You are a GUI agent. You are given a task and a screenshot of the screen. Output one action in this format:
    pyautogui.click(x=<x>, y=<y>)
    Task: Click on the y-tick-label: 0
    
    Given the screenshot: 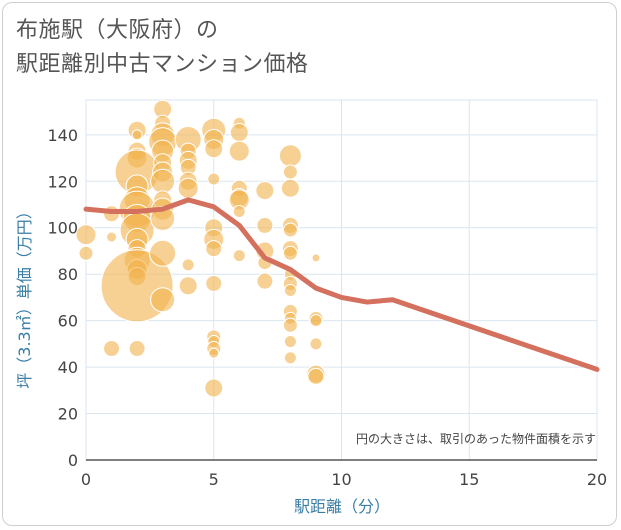 What is the action you would take?
    pyautogui.click(x=73, y=460)
    